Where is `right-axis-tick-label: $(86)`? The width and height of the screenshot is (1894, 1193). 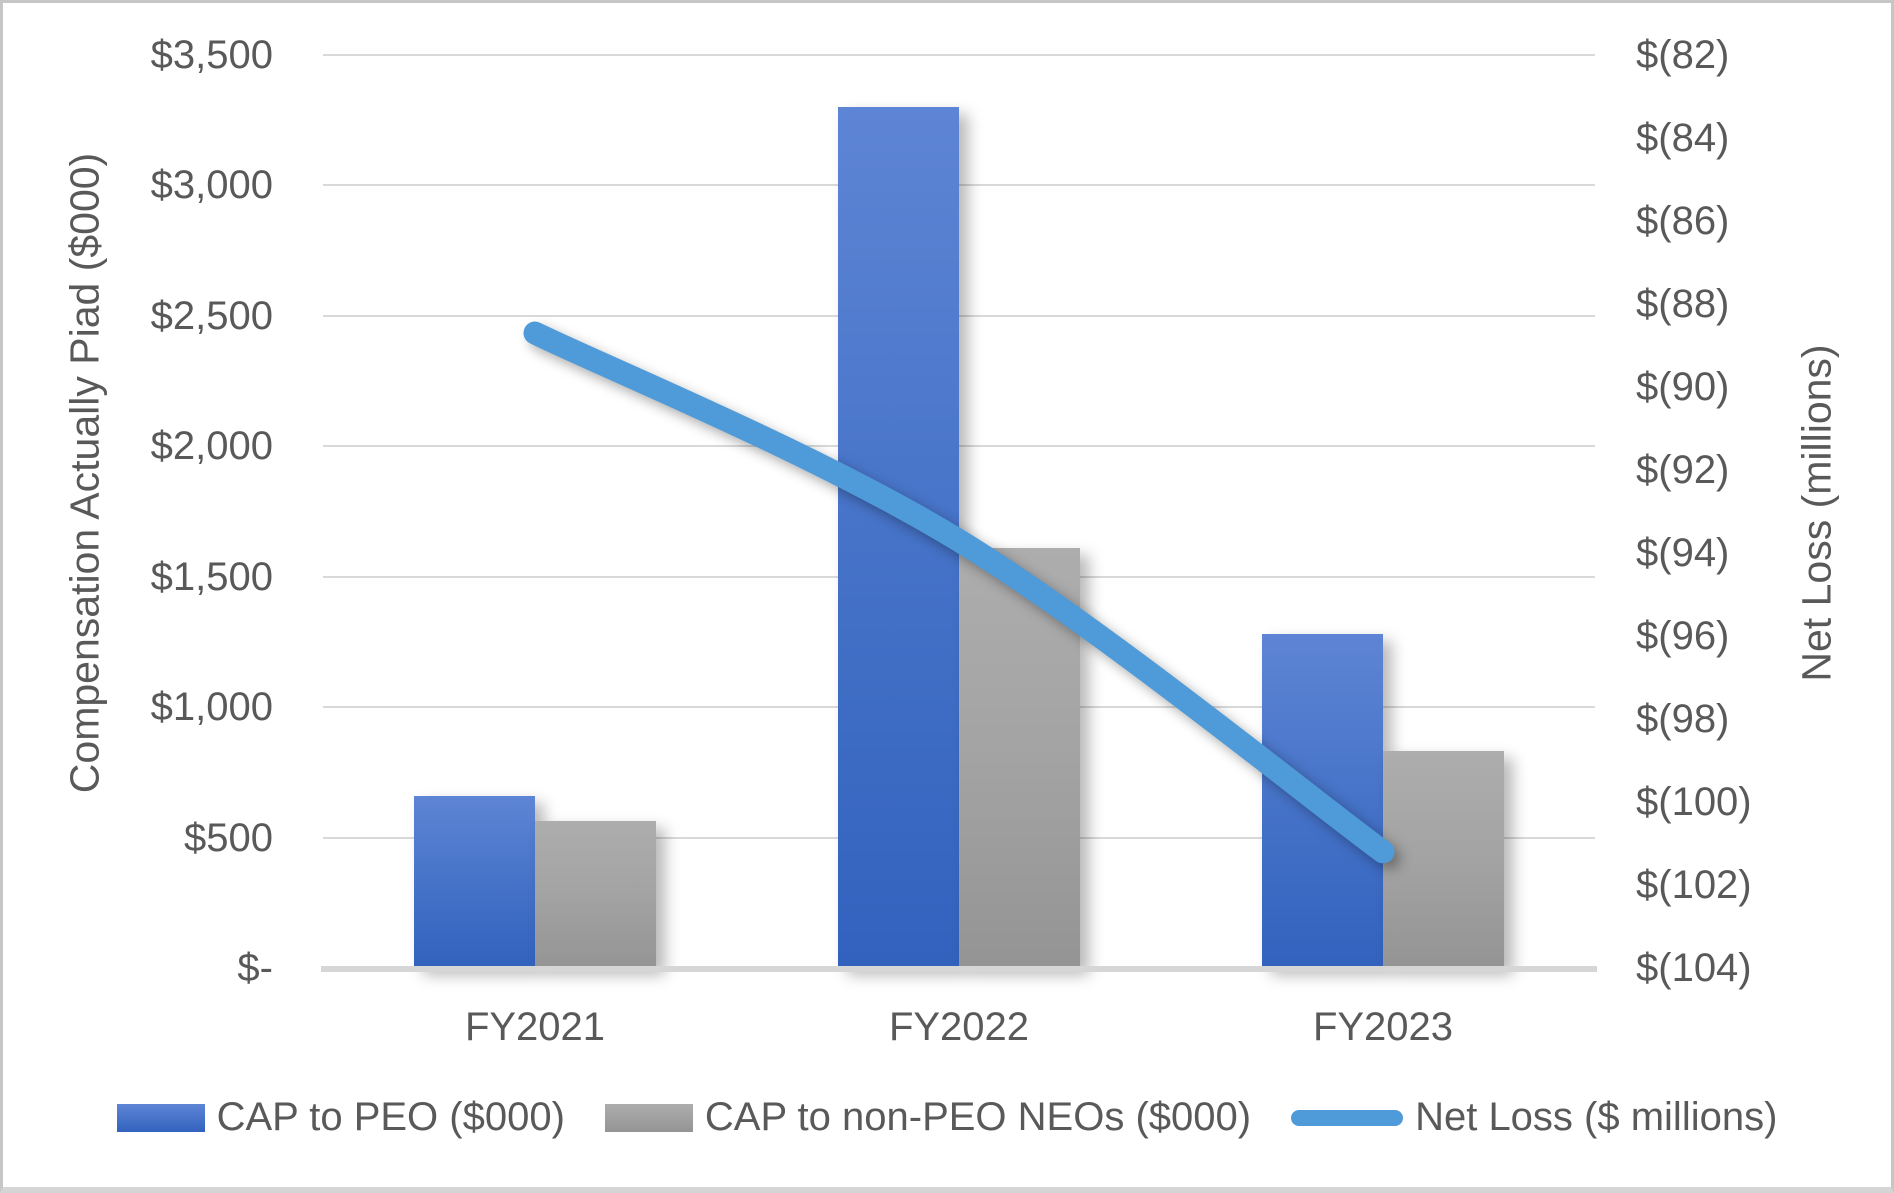 right-axis-tick-label: $(86) is located at coordinates (1683, 221).